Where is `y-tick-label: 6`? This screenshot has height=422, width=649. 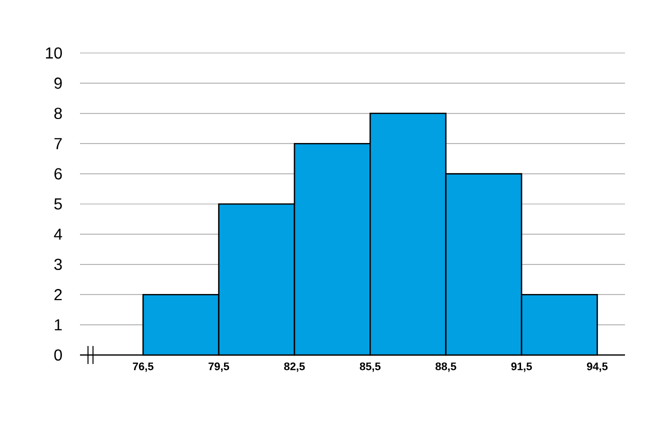 y-tick-label: 6 is located at coordinates (58, 174).